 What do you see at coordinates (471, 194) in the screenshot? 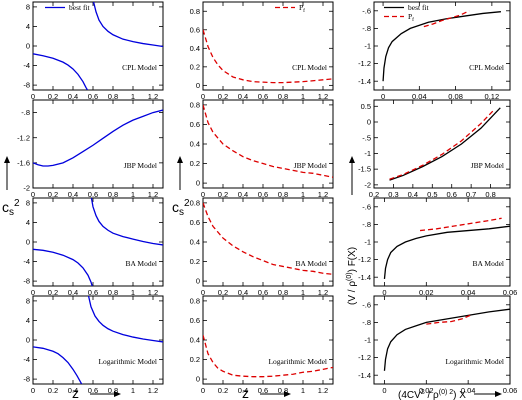
I see `x-tick-label: 0.7` at bounding box center [471, 194].